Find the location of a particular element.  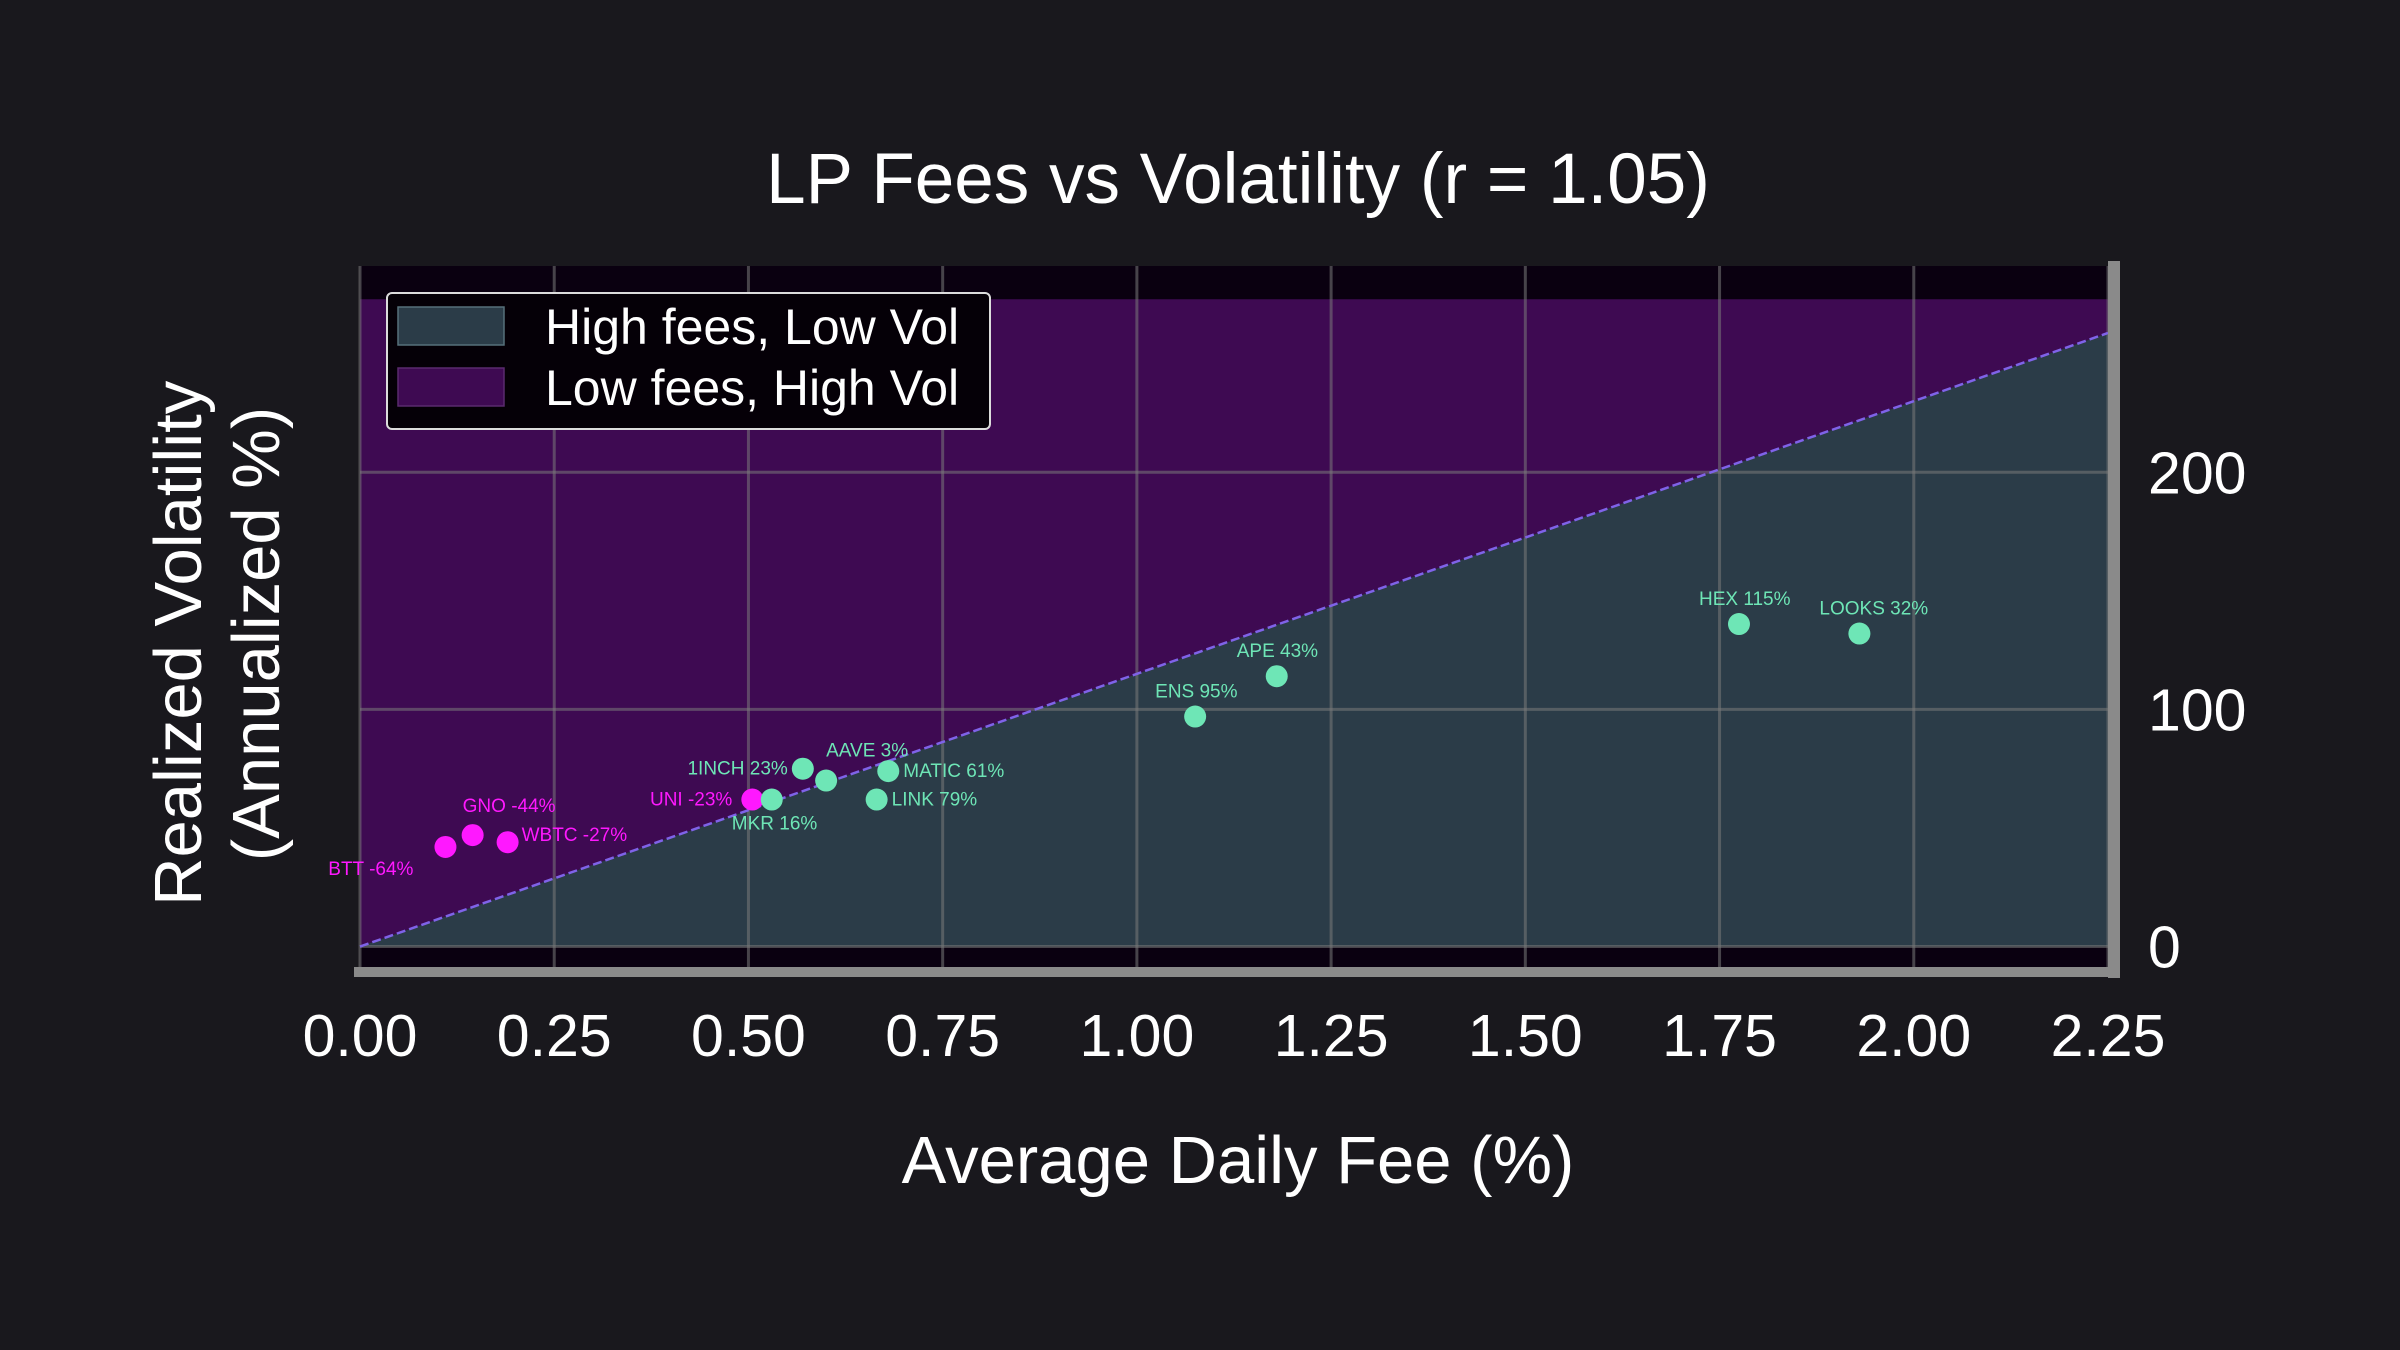

x-axis-title: Average Daily Fee (%) is located at coordinates (1238, 1160).